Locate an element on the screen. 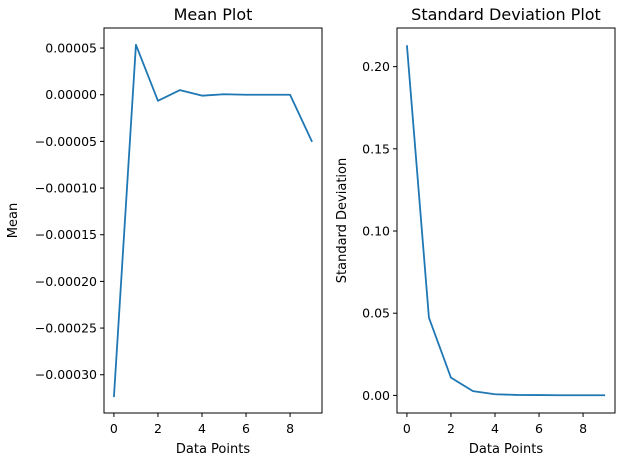 This screenshot has width=624, height=460. y-axis-label: Mean is located at coordinates (13, 220).